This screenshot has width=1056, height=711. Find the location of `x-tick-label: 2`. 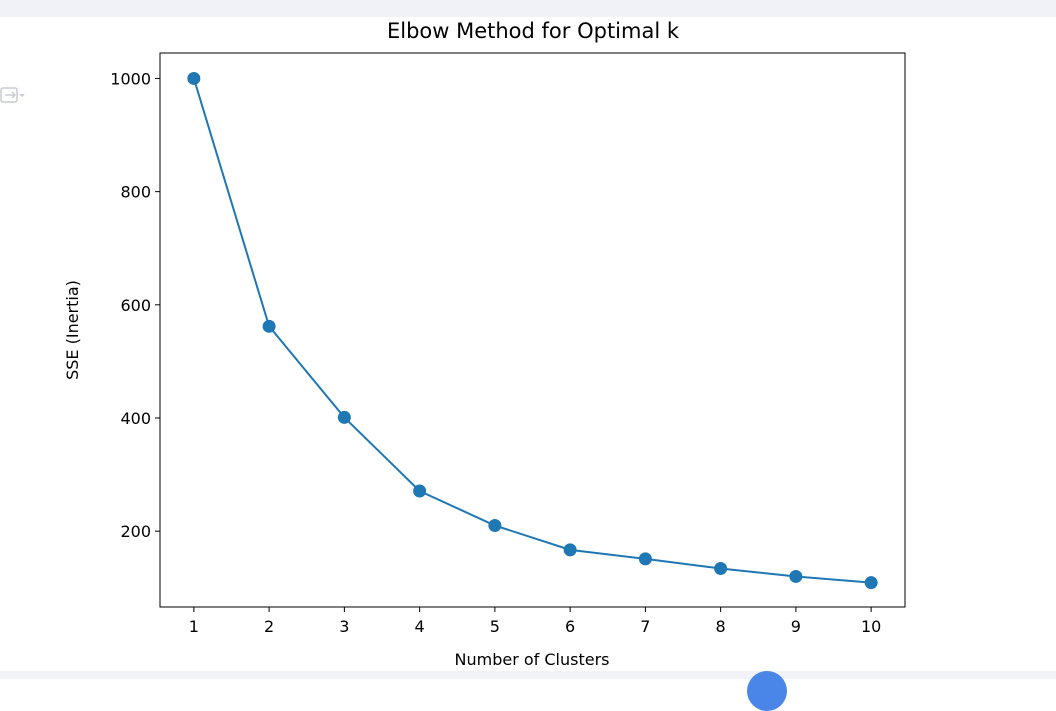

x-tick-label: 2 is located at coordinates (269, 626).